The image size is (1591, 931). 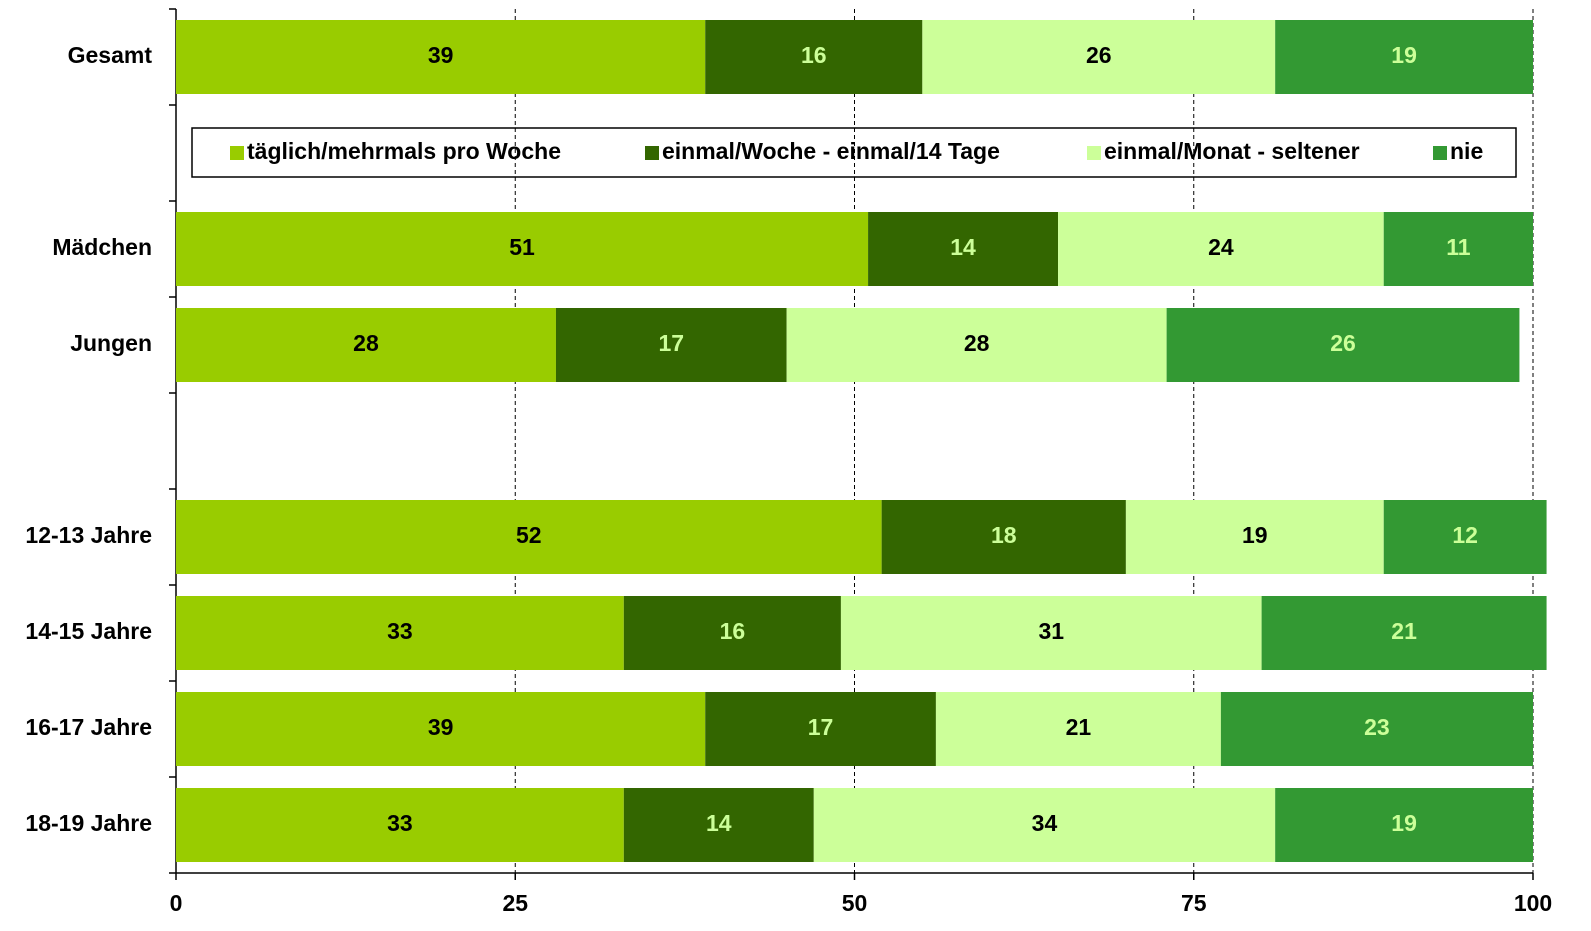 What do you see at coordinates (1533, 903) in the screenshot?
I see `x-tick-label: 100` at bounding box center [1533, 903].